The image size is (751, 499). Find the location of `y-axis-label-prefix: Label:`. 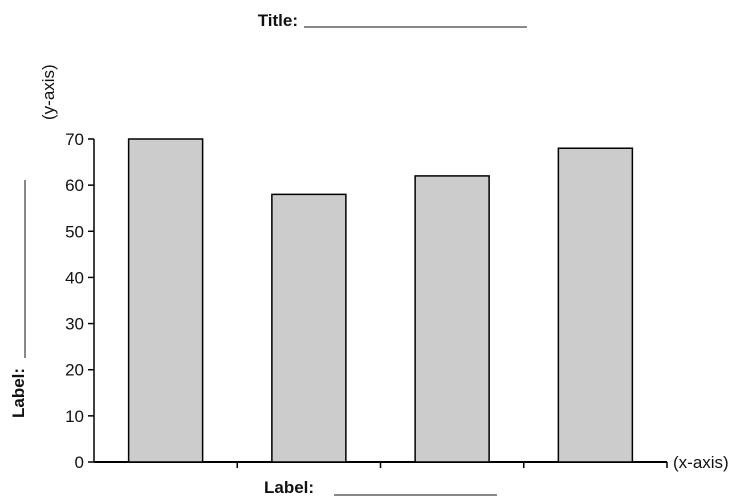

y-axis-label-prefix: Label: is located at coordinates (18, 393).